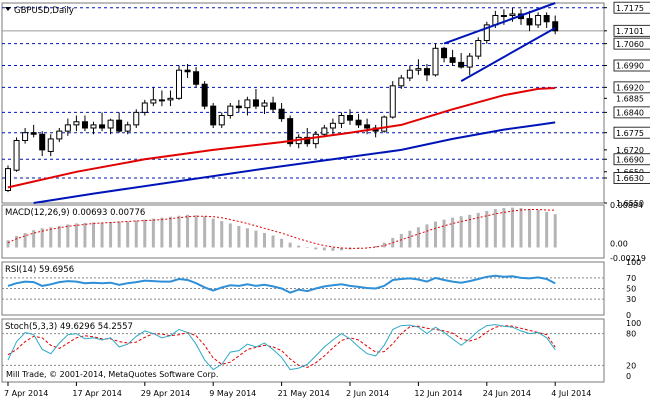  Describe the element at coordinates (631, 289) in the screenshot. I see `rsi-axis-label: 50` at that location.